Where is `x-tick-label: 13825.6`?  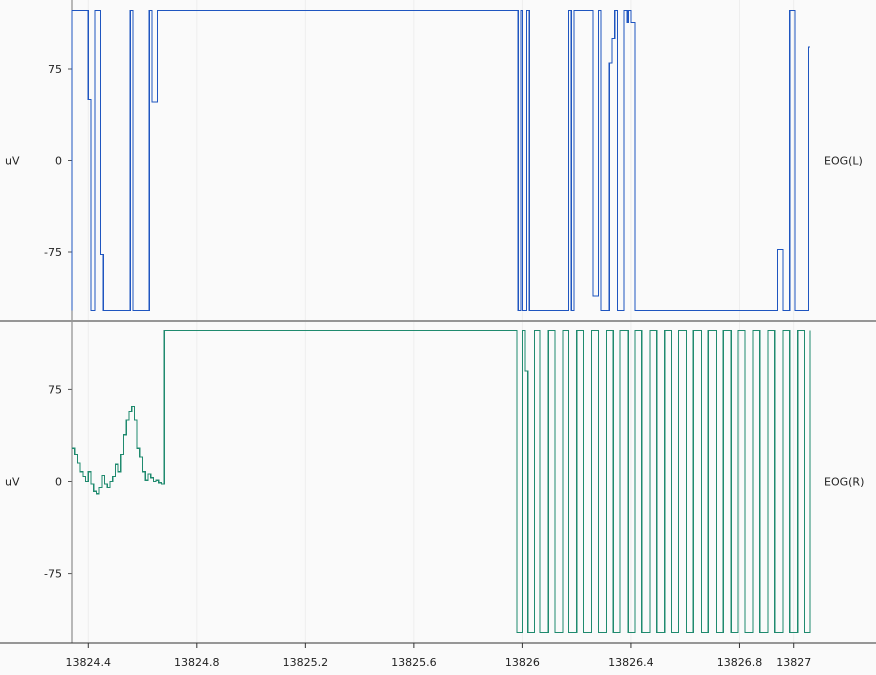 x-tick-label: 13825.6 is located at coordinates (414, 662).